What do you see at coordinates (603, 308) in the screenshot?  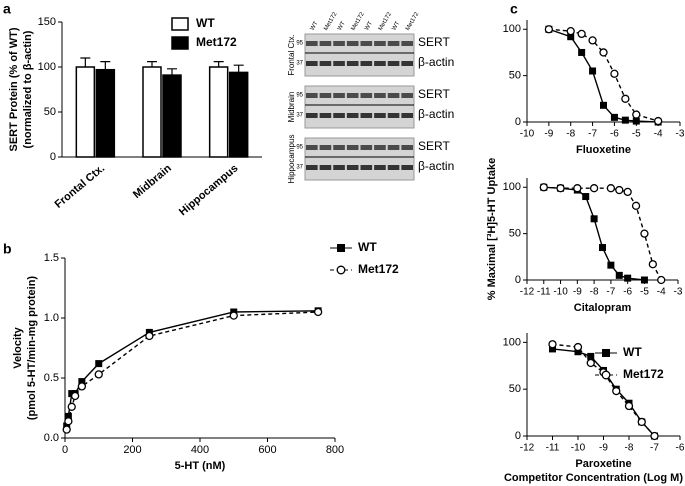 I see `x-axis-label: Citalopram` at bounding box center [603, 308].